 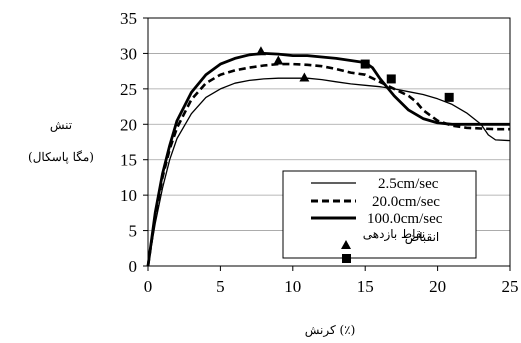 What do you see at coordinates (220, 286) in the screenshot?
I see `x-tick-label: 5` at bounding box center [220, 286].